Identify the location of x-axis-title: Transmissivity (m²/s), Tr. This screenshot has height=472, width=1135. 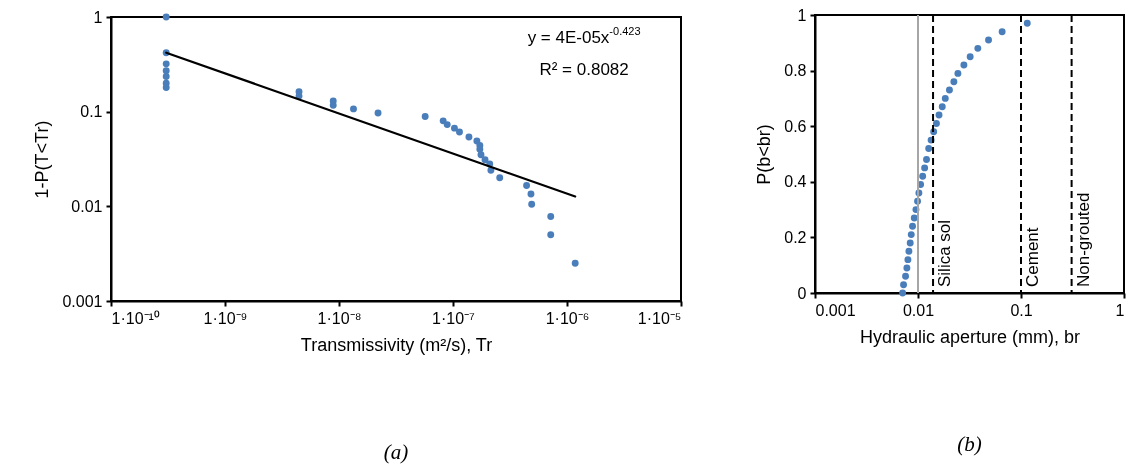
(396, 344).